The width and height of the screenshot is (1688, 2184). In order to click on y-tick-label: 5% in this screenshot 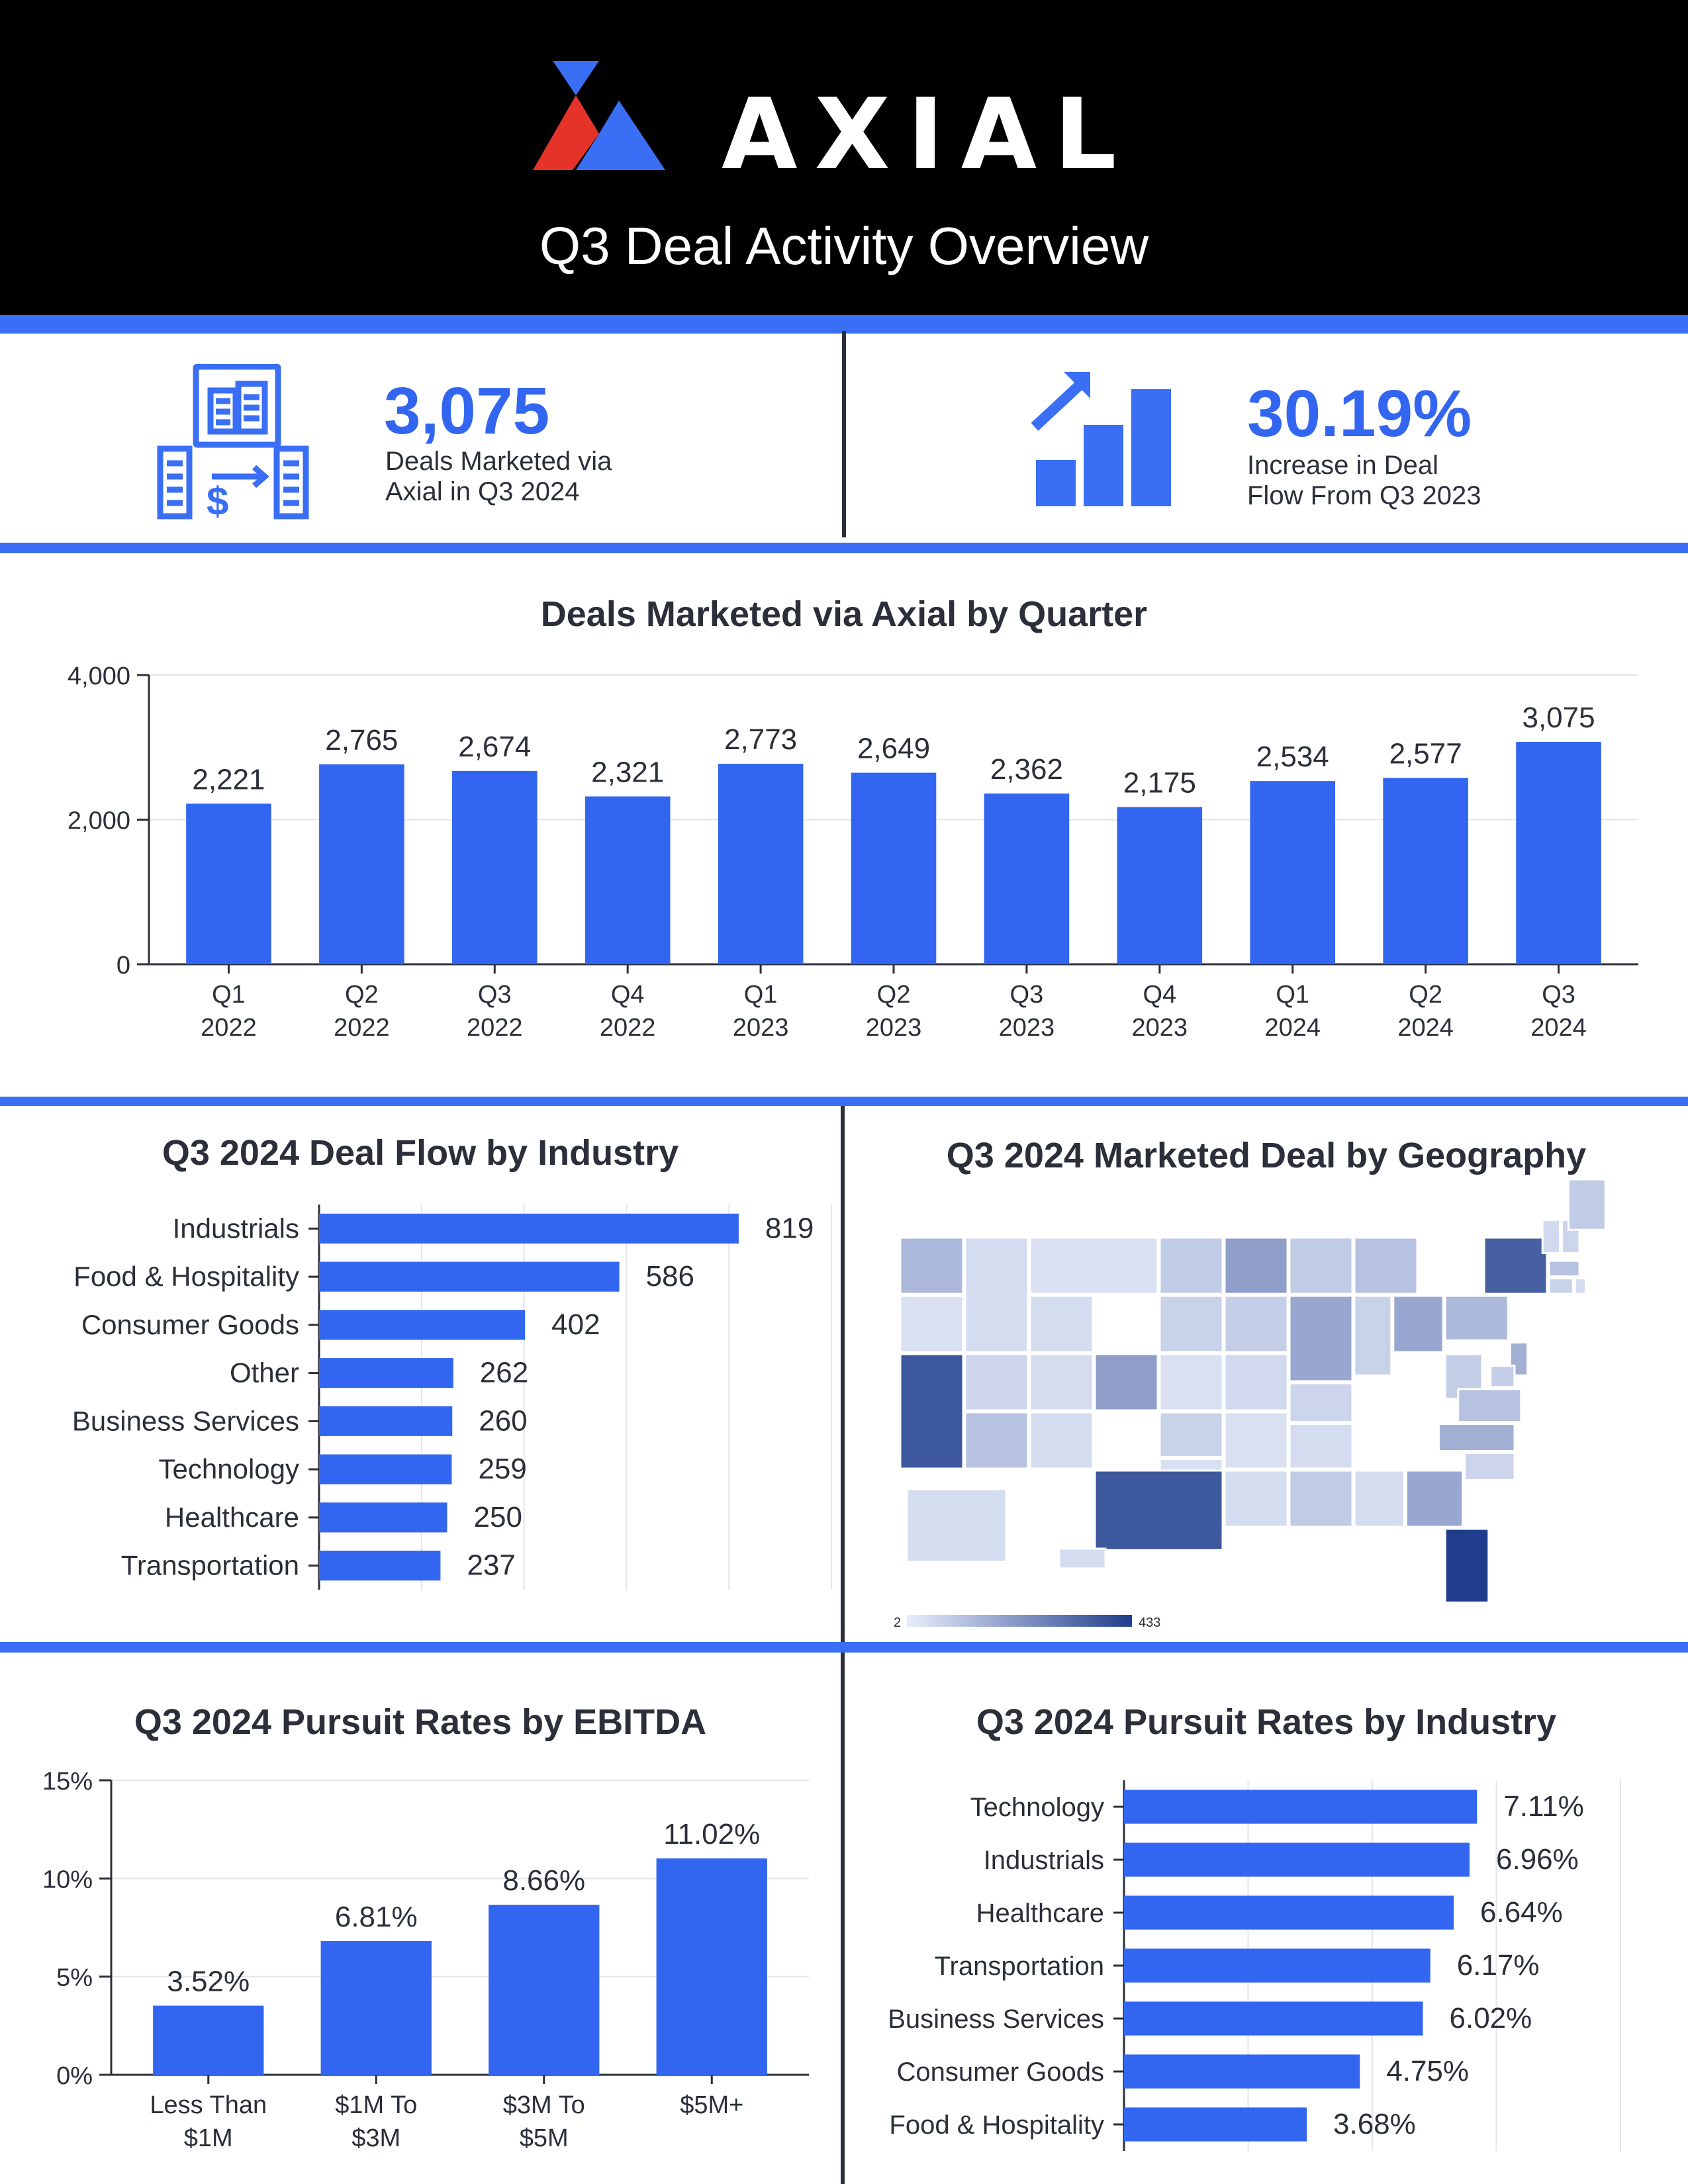, I will do `click(74, 1978)`.